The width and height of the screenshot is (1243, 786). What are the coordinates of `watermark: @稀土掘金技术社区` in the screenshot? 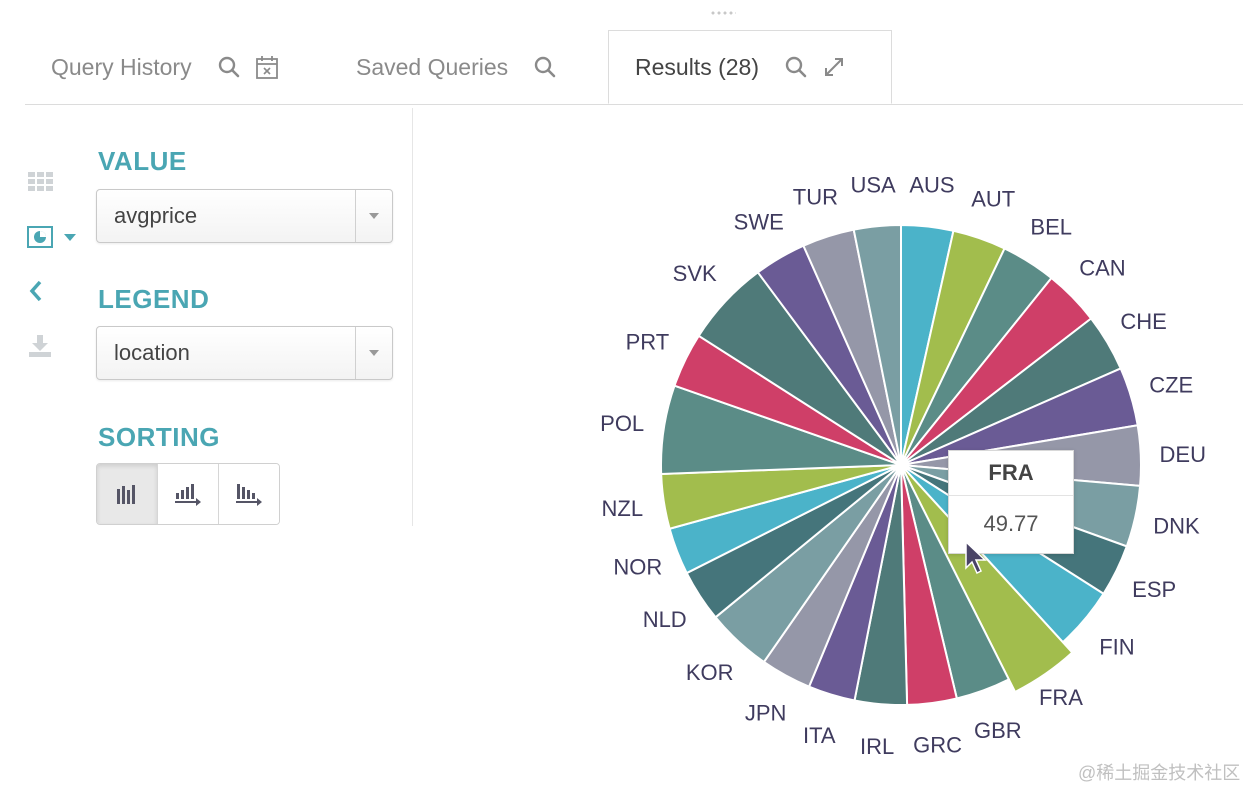 It's located at (1159, 773).